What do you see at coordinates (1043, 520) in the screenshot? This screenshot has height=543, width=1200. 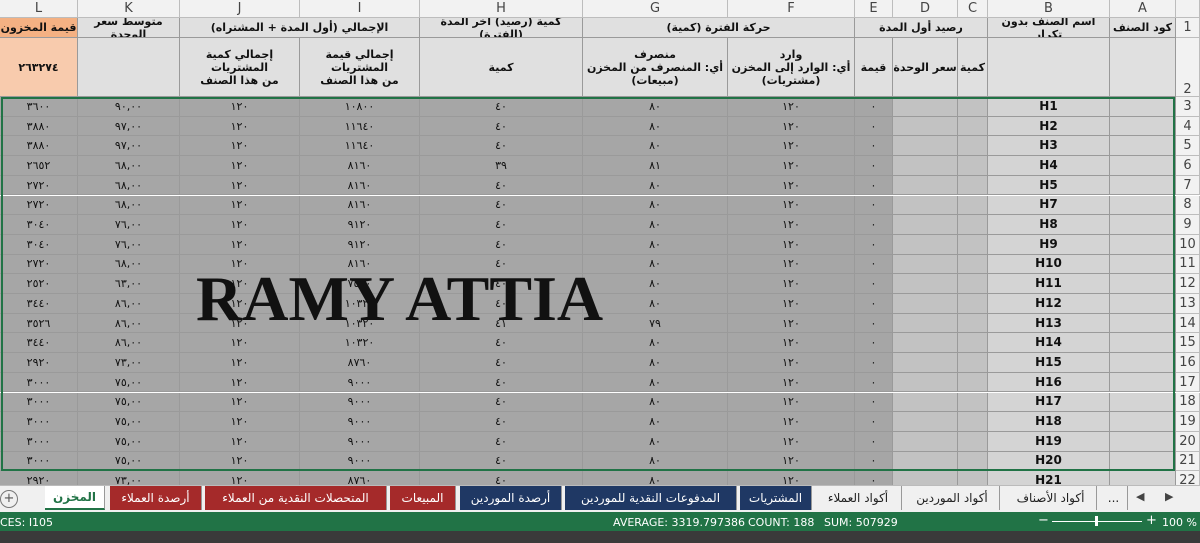 I see `zoom-out: −` at bounding box center [1043, 520].